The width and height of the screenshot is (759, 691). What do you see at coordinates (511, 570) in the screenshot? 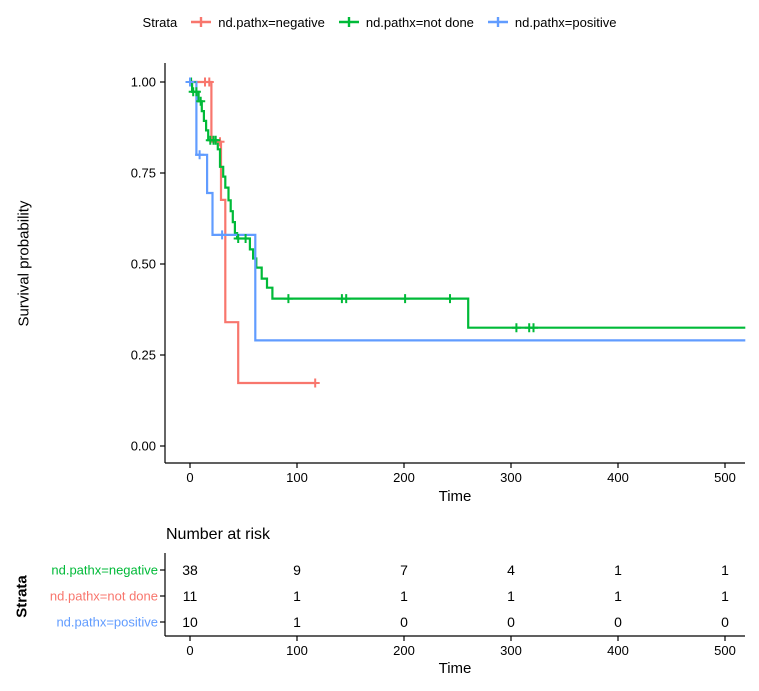
I see `risk-count-value: 4` at bounding box center [511, 570].